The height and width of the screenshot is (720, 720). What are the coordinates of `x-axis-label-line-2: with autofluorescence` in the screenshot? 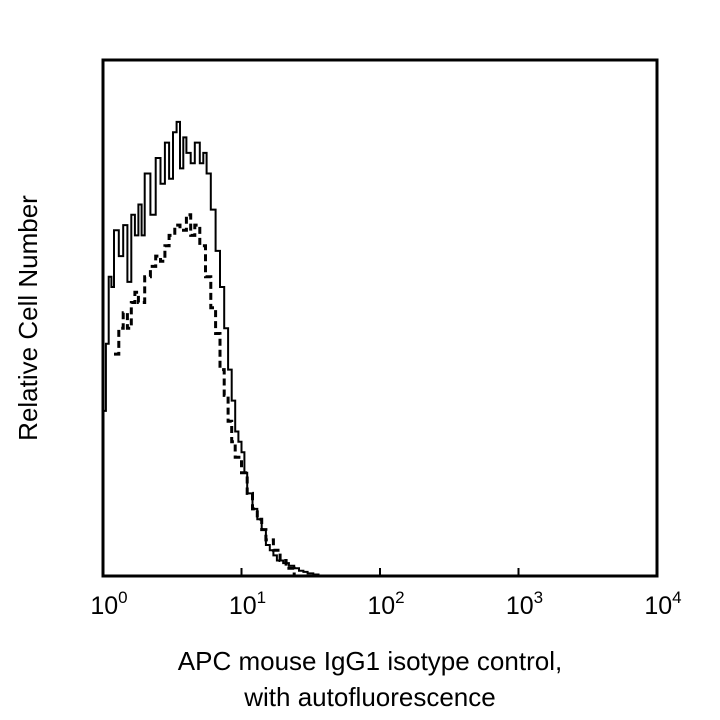 It's located at (369, 697).